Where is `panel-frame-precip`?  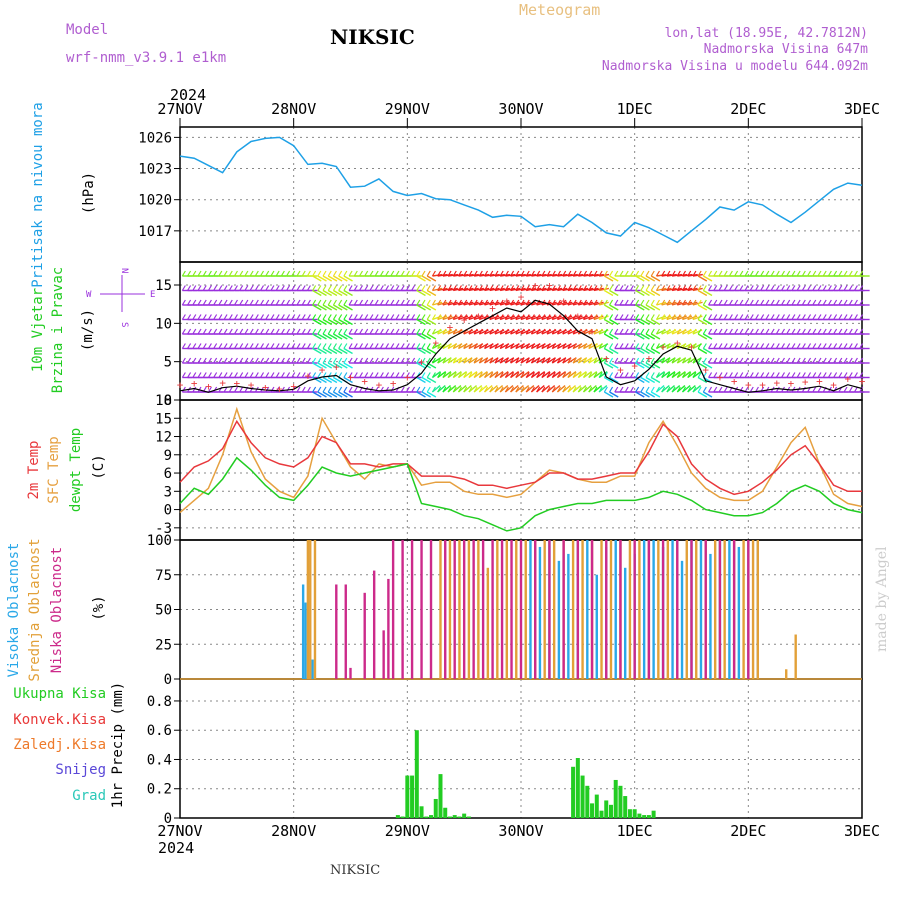 panel-frame-precip is located at coordinates (521, 748).